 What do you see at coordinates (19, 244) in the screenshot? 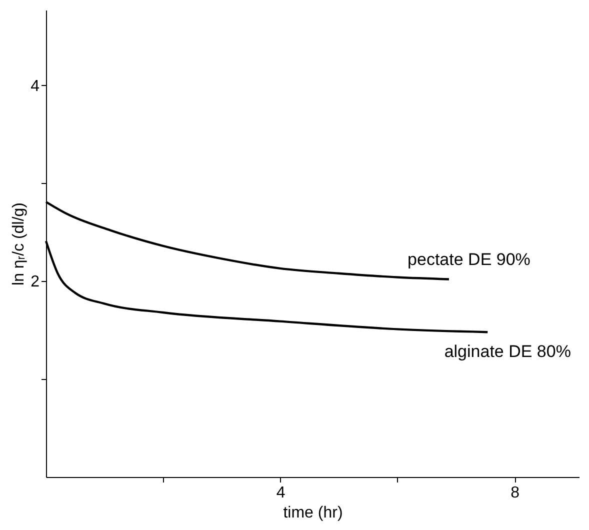
I see `y-axis-title: ln ηᵣ/c (dl/g)` at bounding box center [19, 244].